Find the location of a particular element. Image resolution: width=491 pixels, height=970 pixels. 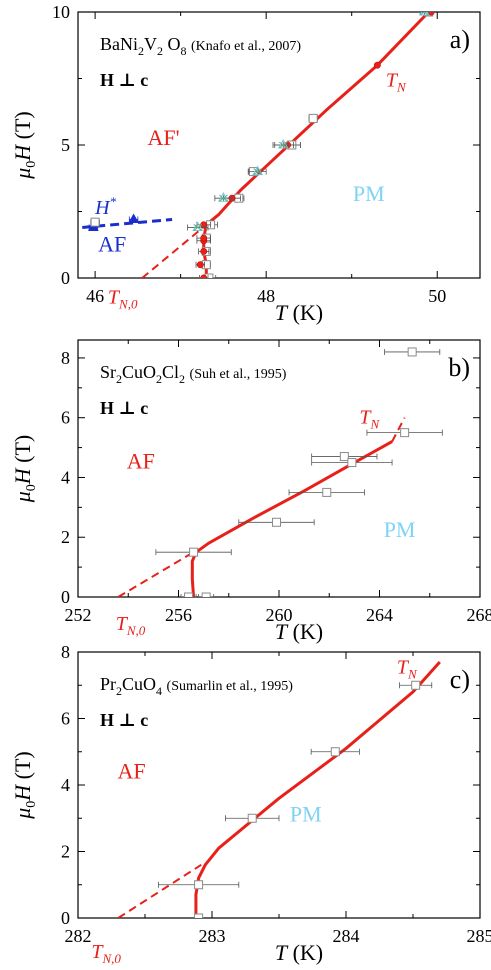

y-tick-label: 10 is located at coordinates (61, 12).